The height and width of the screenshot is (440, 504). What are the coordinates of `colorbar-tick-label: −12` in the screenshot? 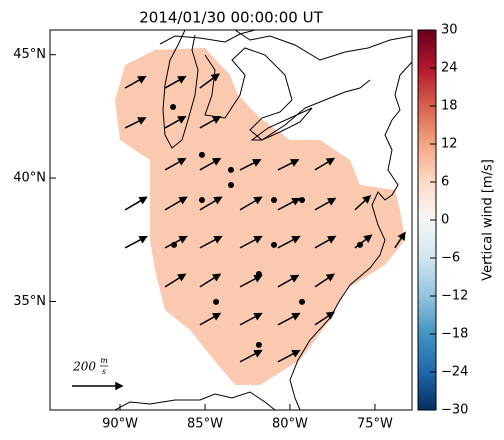 It's located at (454, 296).